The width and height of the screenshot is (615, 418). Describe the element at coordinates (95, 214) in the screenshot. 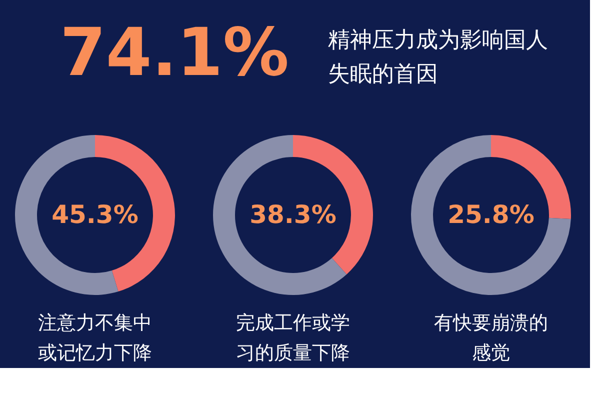

I see `data-label: 45.3%` at that location.